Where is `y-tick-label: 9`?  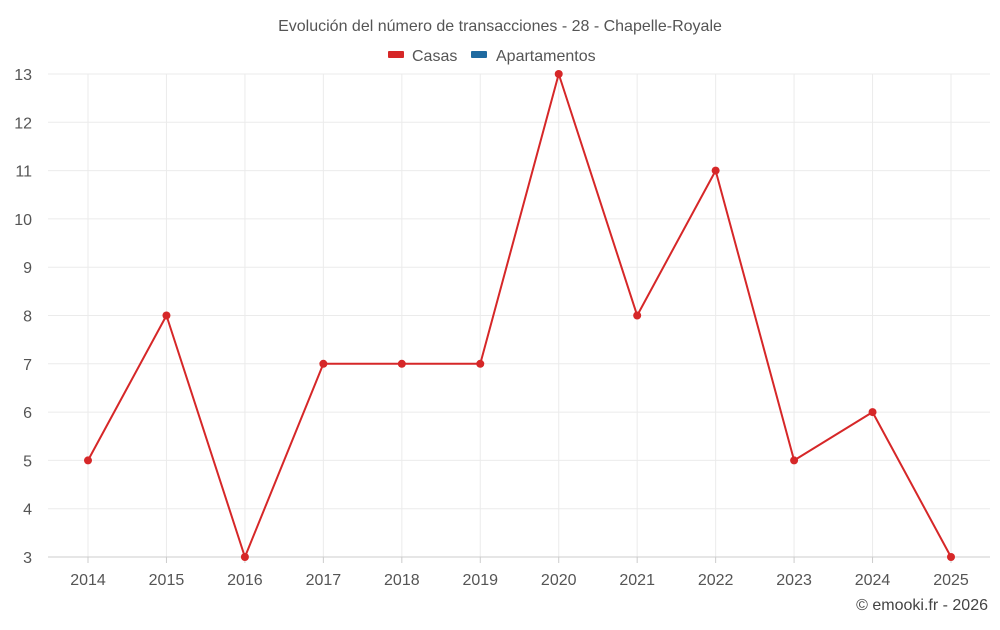 y-tick-label: 9 is located at coordinates (27, 268).